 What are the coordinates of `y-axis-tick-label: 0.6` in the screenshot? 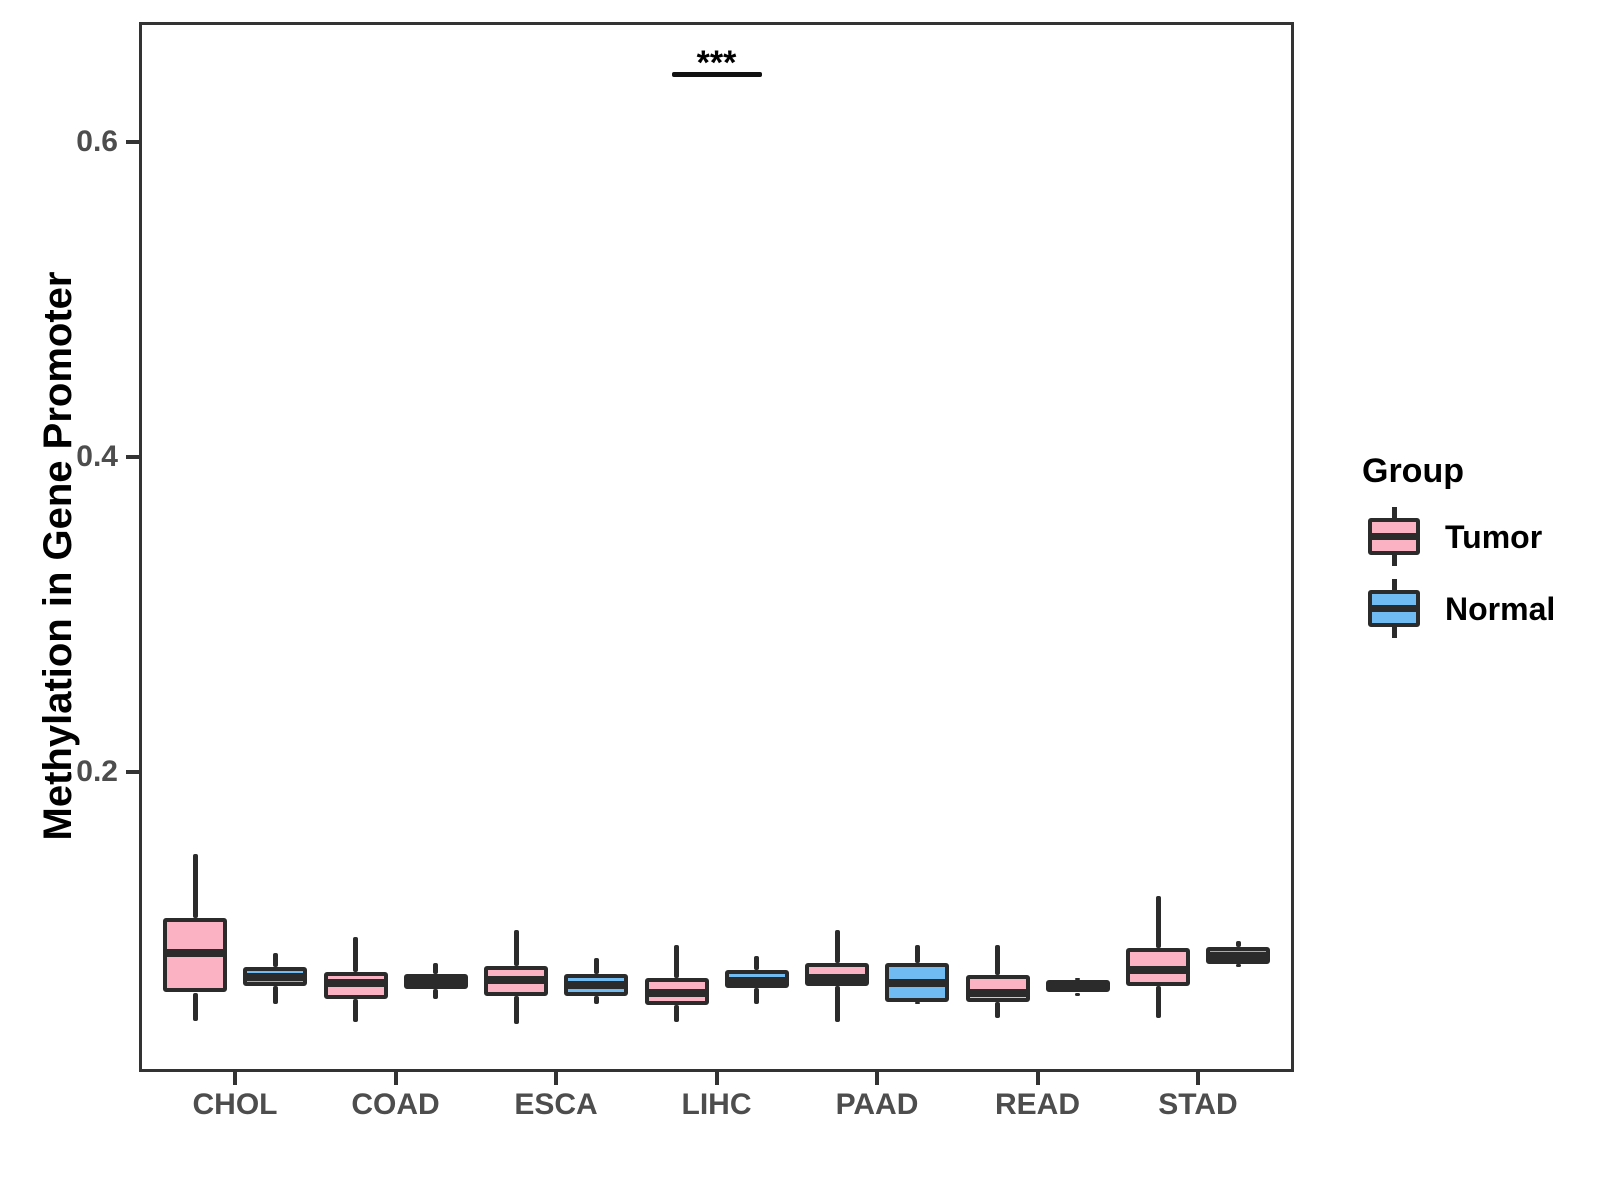 It's located at (97, 141).